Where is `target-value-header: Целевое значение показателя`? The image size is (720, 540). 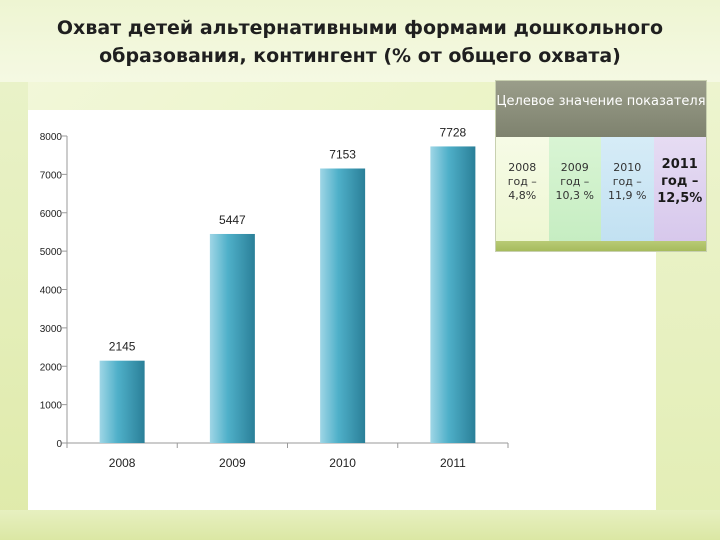 target-value-header: Целевое значение показателя is located at coordinates (601, 109).